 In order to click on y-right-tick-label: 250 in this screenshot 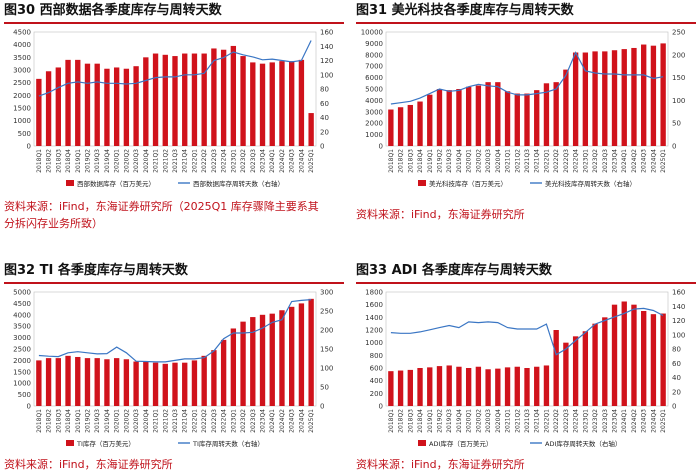, I will do `click(678, 33)`.